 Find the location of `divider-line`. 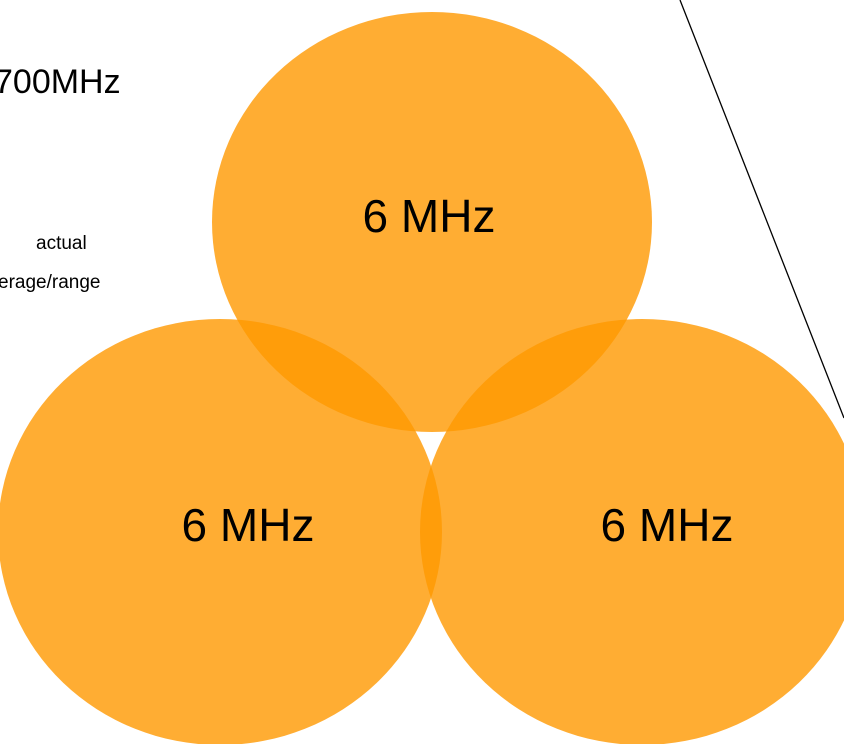

divider-line is located at coordinates (761, 209).